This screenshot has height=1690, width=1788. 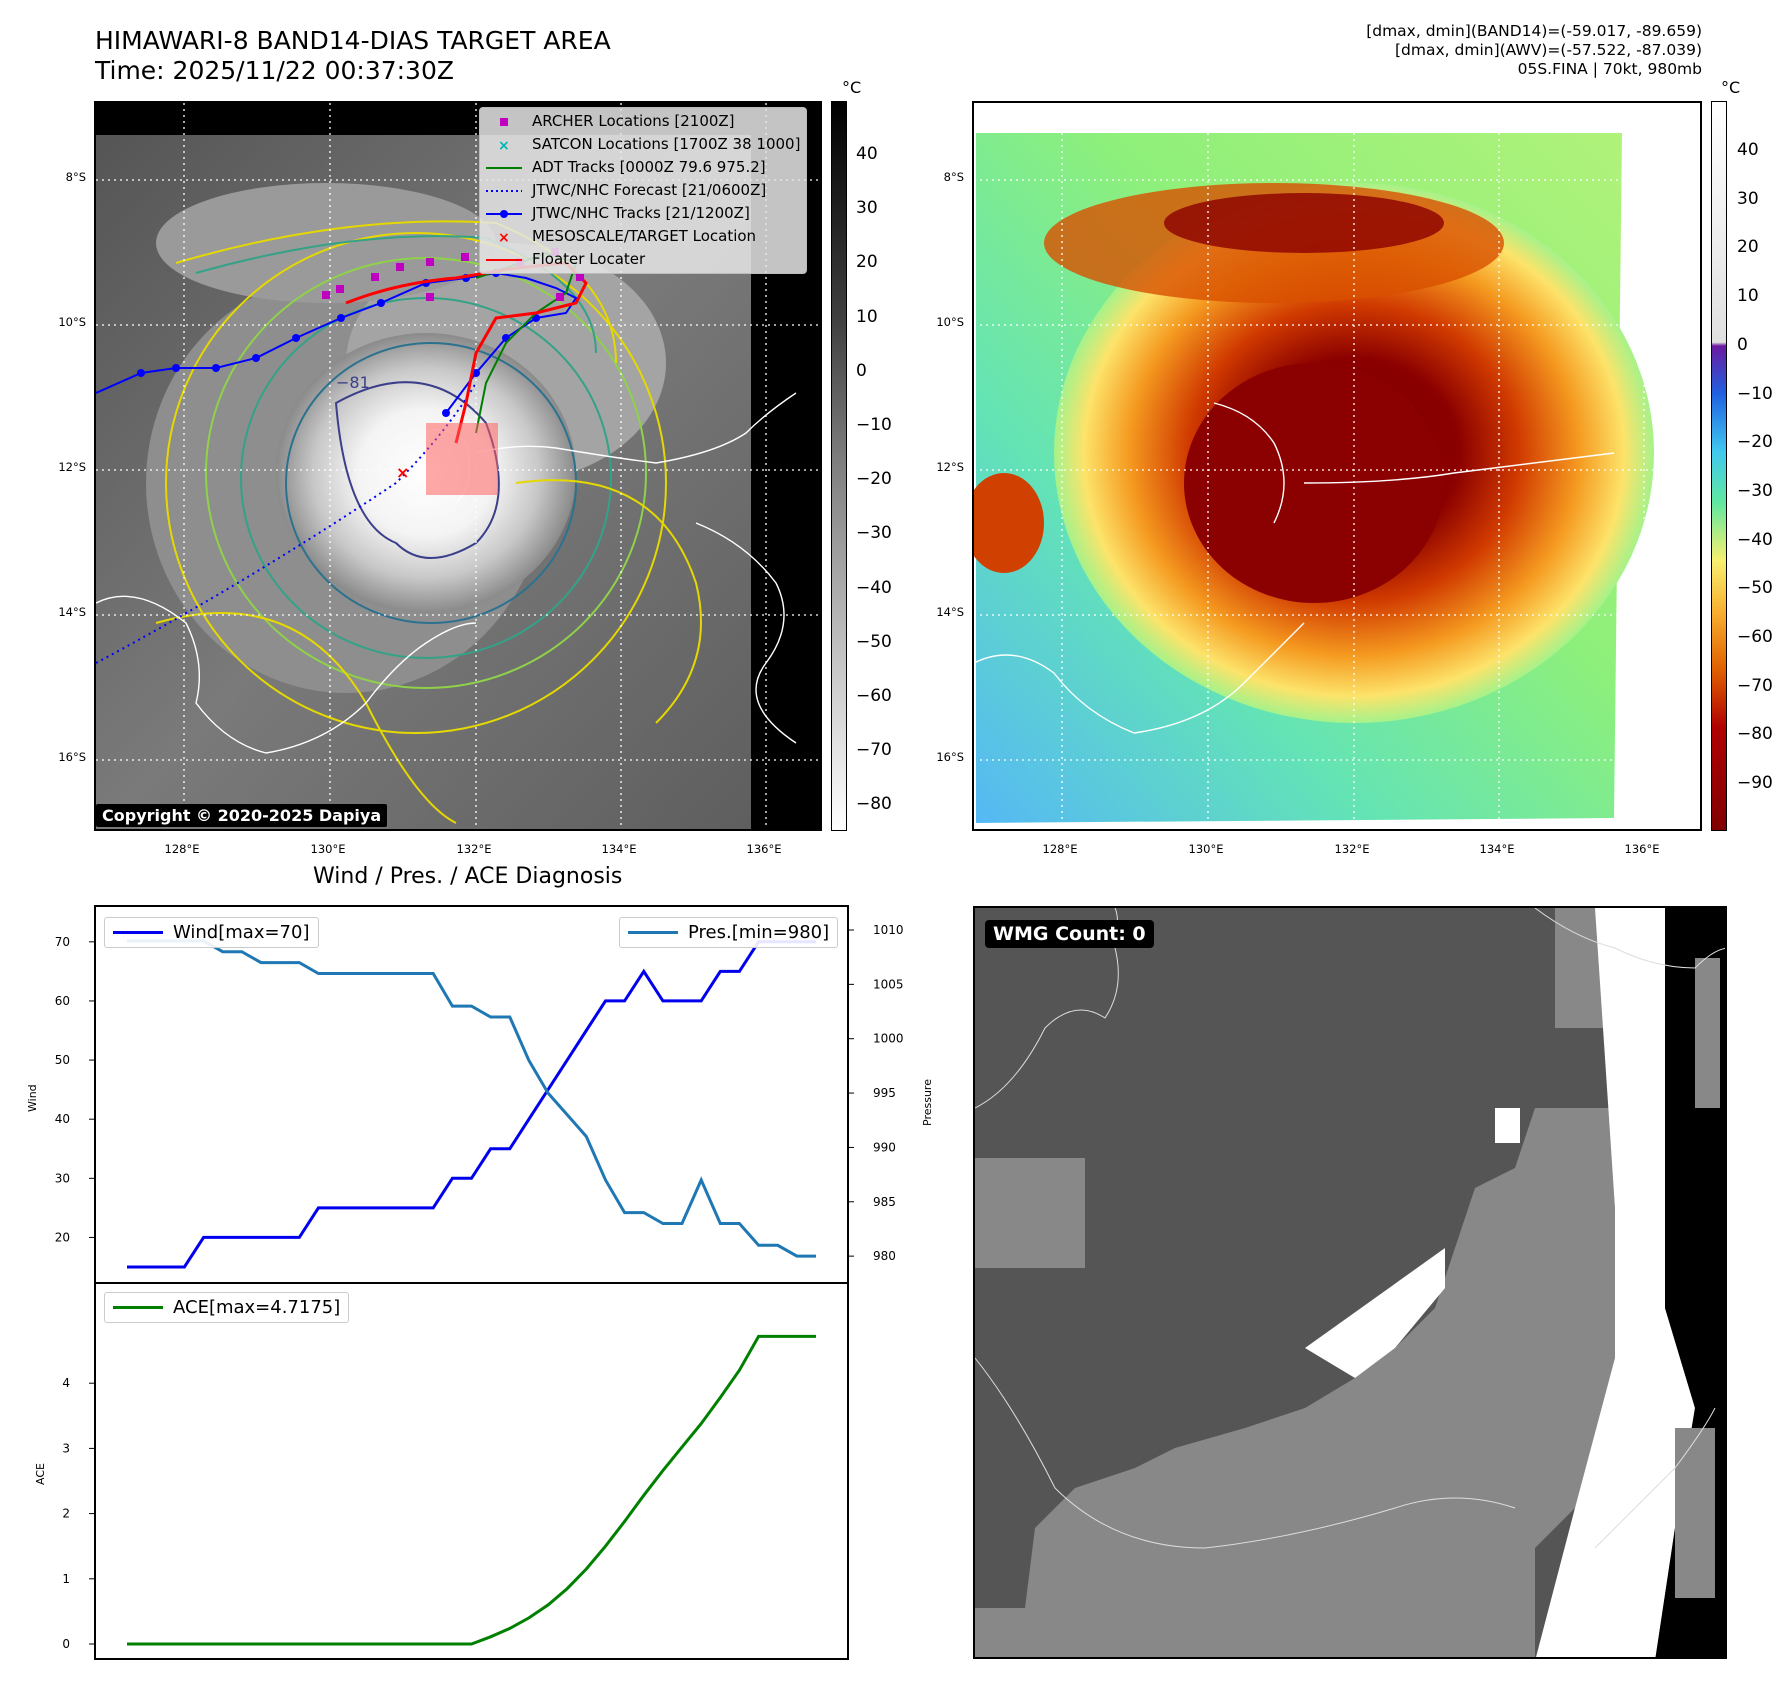 I want to click on lat-label-right-0: 8°S, so click(x=953, y=177).